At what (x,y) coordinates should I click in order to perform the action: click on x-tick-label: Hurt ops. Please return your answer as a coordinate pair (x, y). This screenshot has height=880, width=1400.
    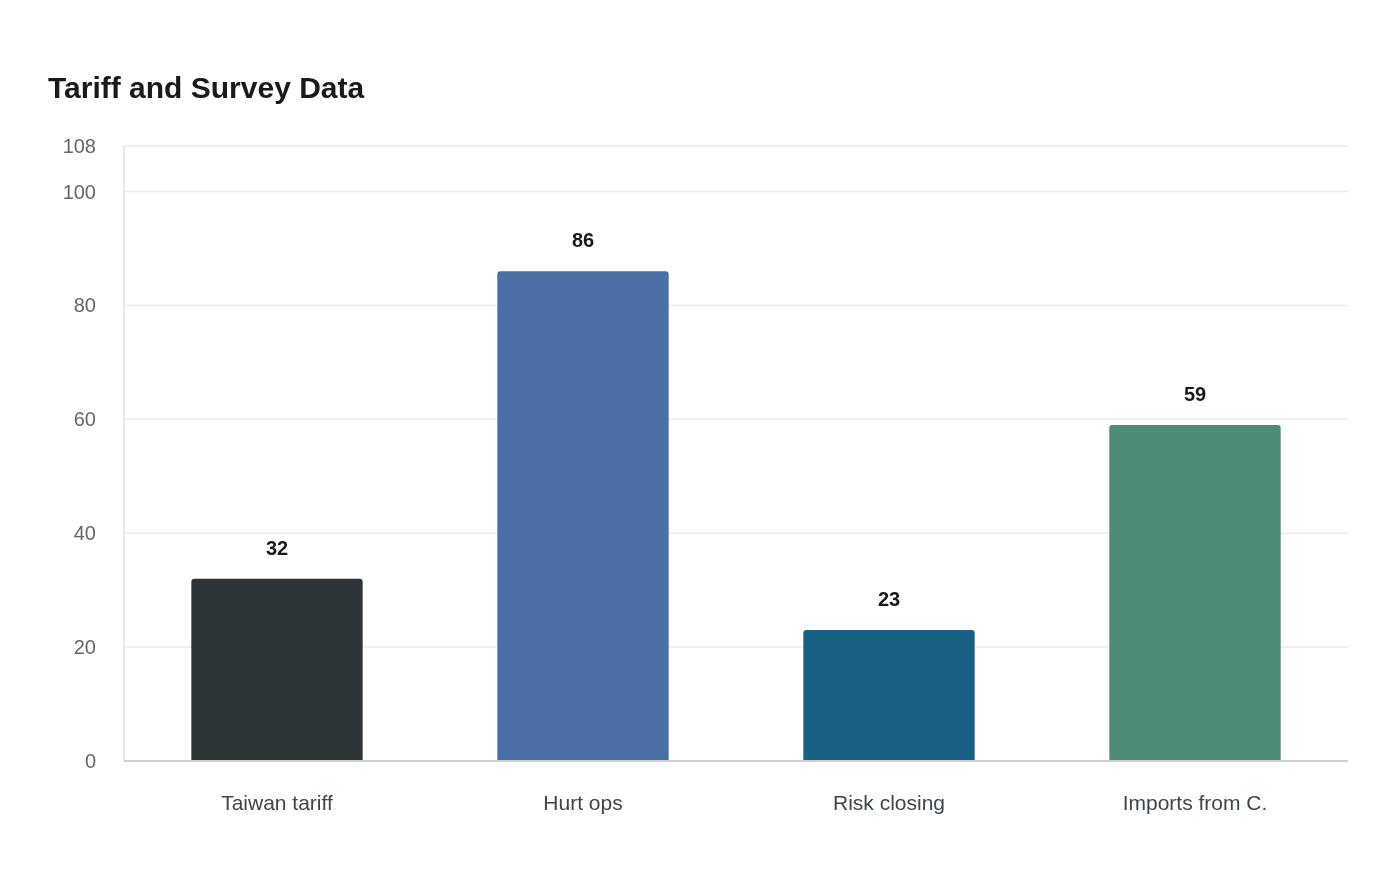
    Looking at the image, I should click on (583, 802).